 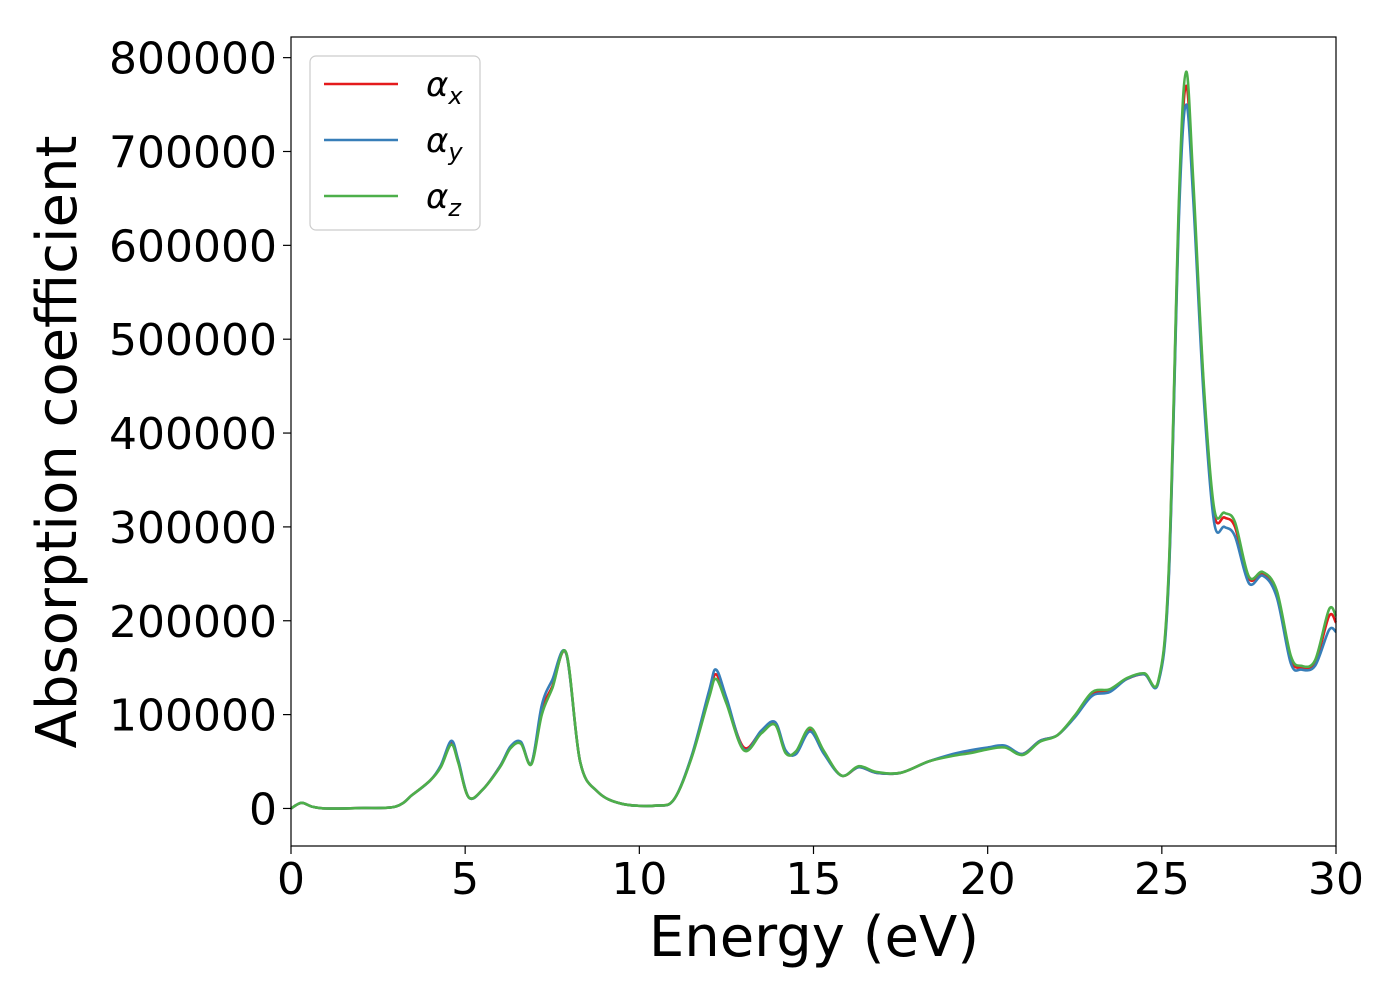 I want to click on legend-subscript: y, so click(x=455, y=152).